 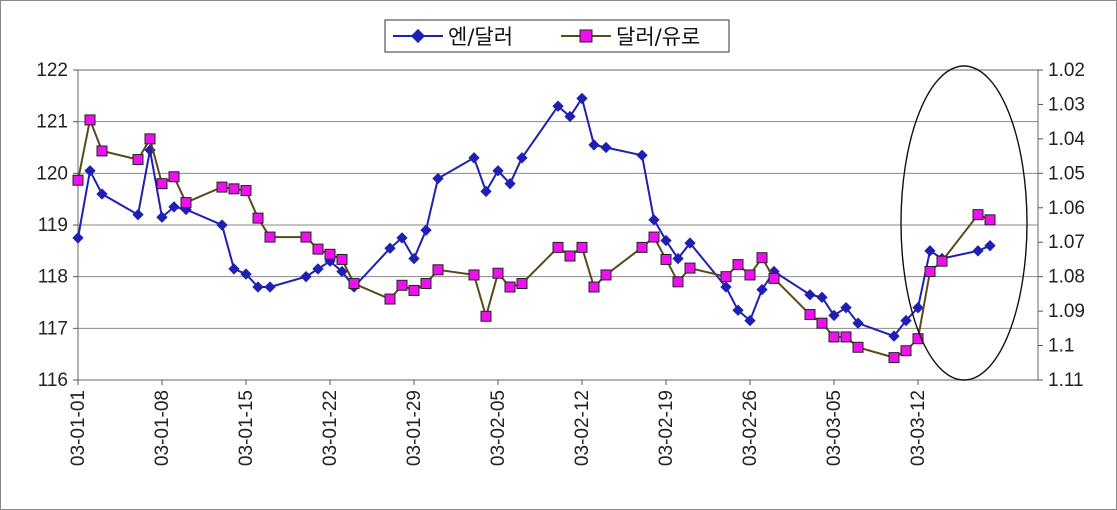 What do you see at coordinates (246, 428) in the screenshot?
I see `x-axis-tick-label: 03-01-15` at bounding box center [246, 428].